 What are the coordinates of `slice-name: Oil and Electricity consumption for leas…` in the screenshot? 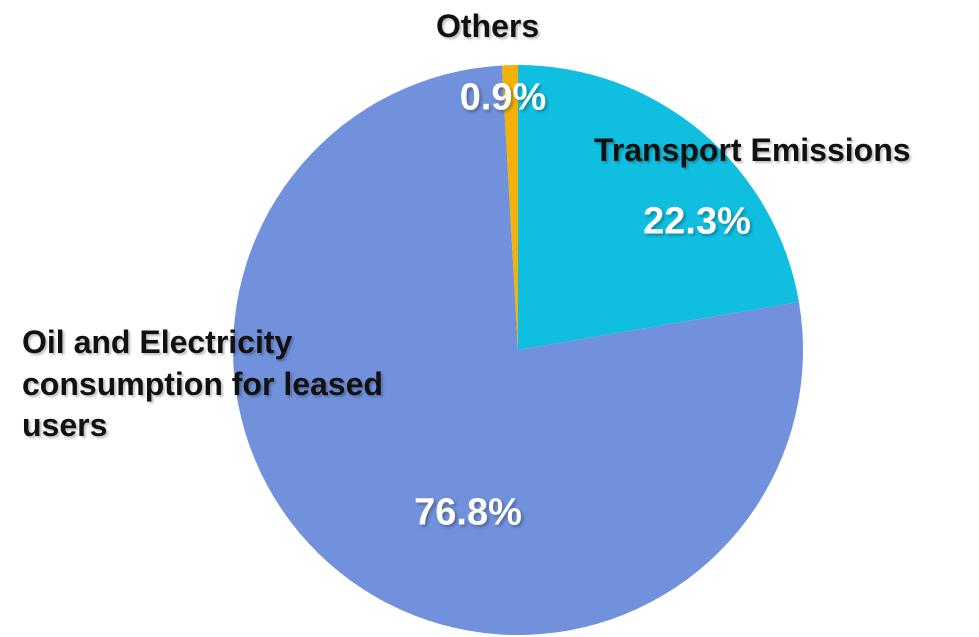 It's located at (202, 384).